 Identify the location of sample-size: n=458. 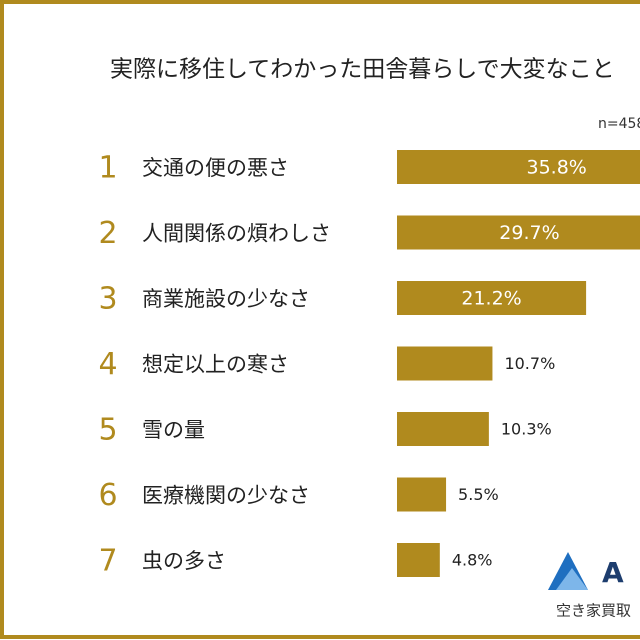
(619, 124).